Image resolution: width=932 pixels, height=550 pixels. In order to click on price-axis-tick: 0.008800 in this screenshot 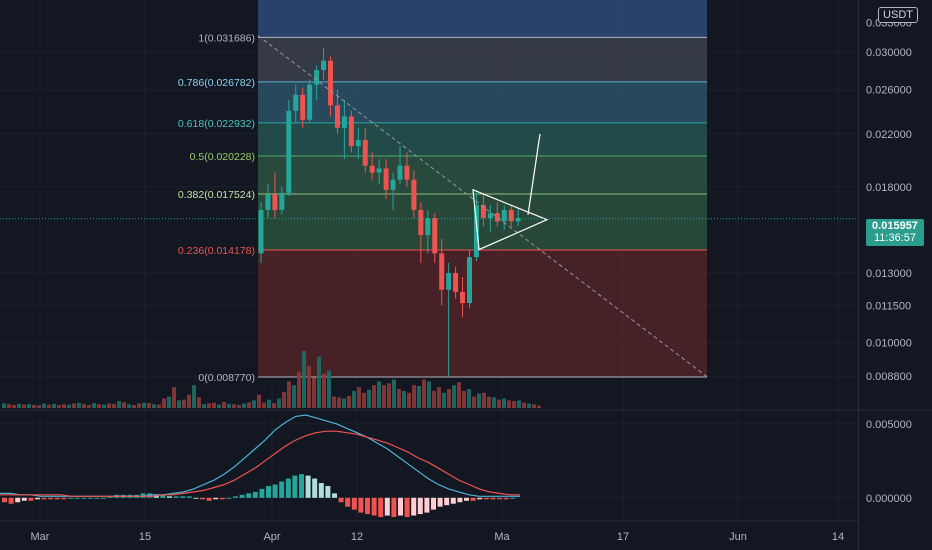, I will do `click(889, 377)`.